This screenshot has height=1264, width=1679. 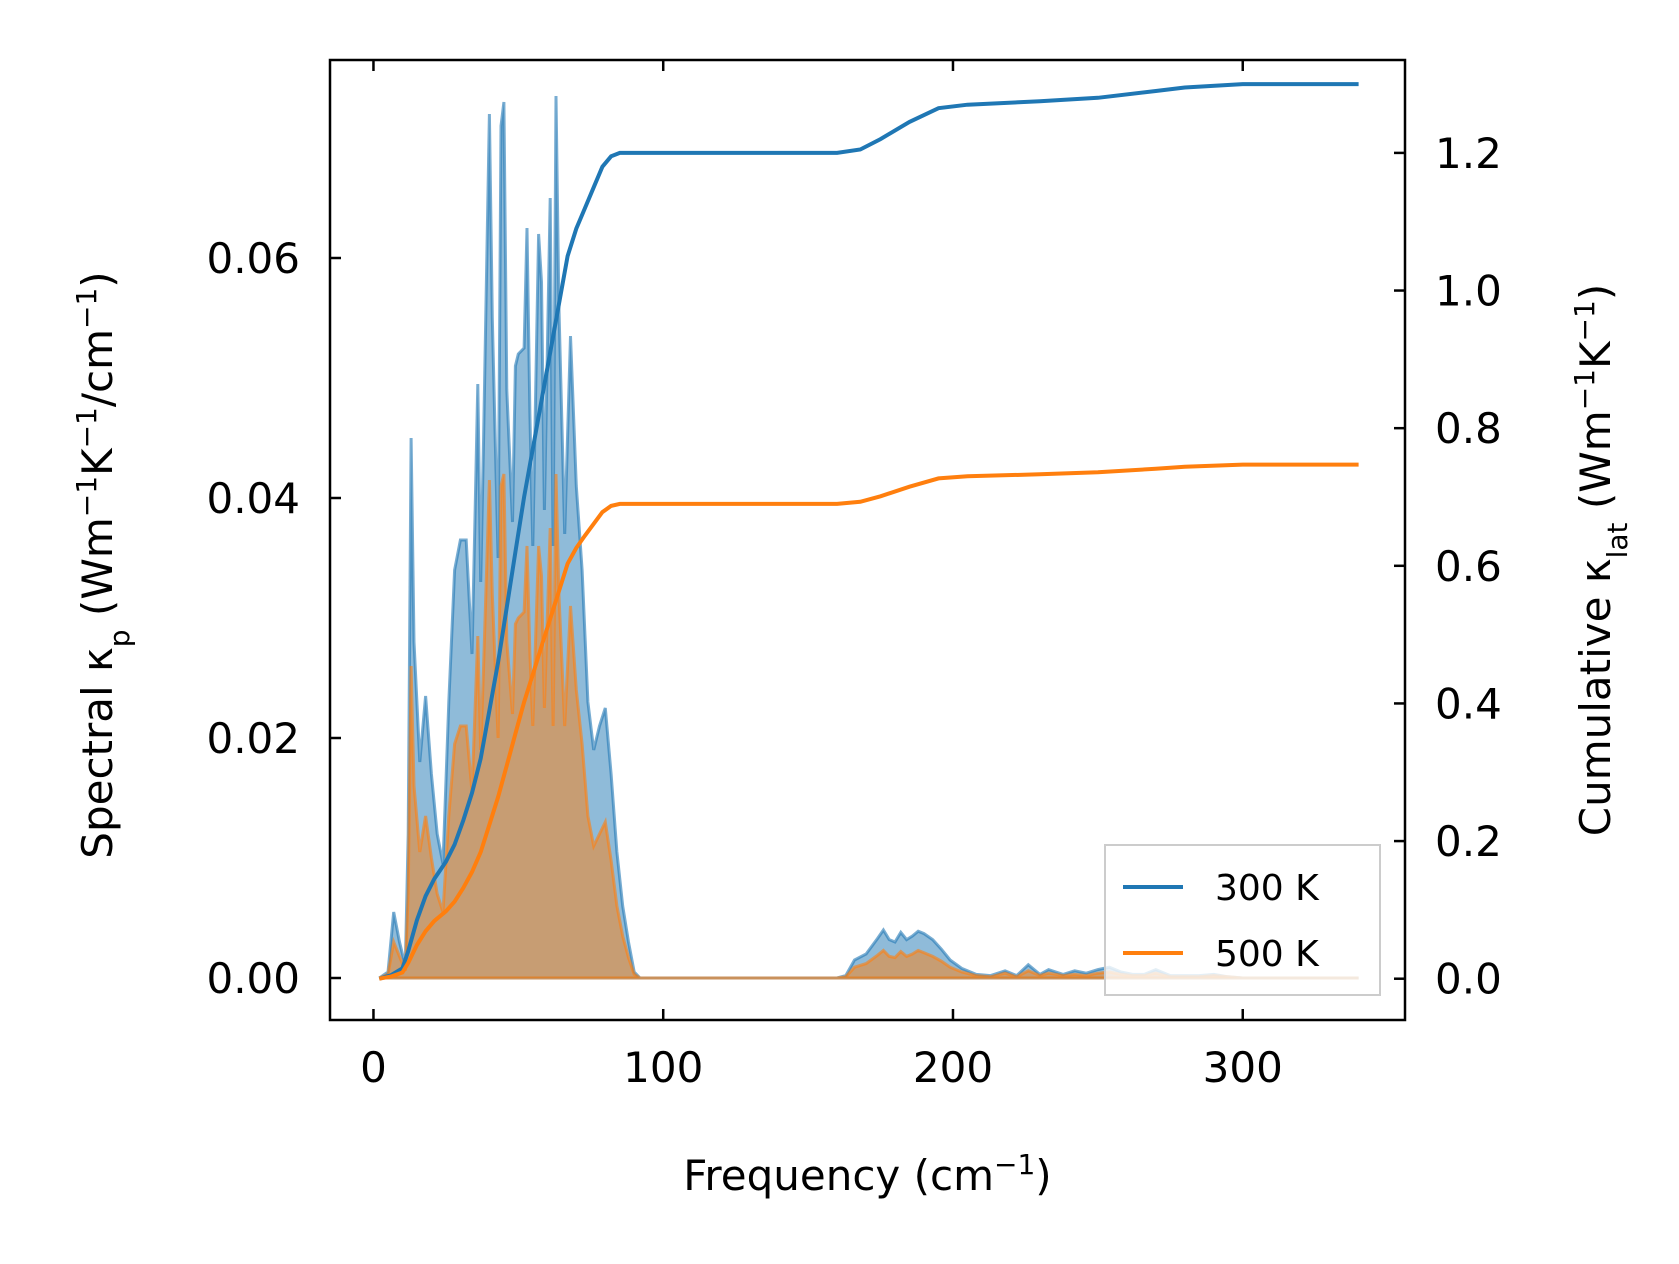 I want to click on x-tick-label: 200, so click(x=953, y=1067).